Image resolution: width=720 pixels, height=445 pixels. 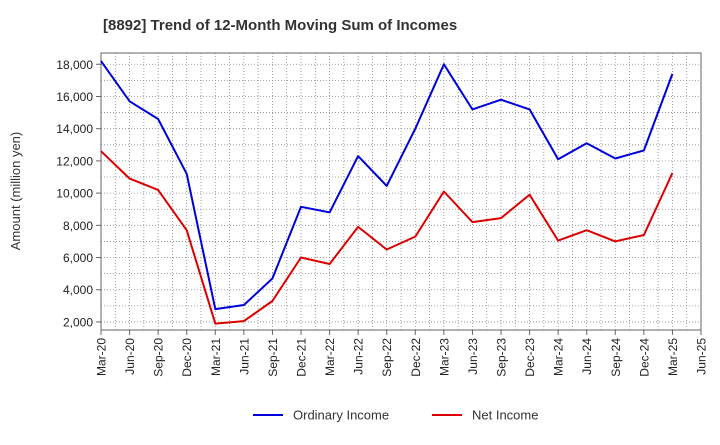 I want to click on x-tick-label: Mar-22, so click(x=330, y=357).